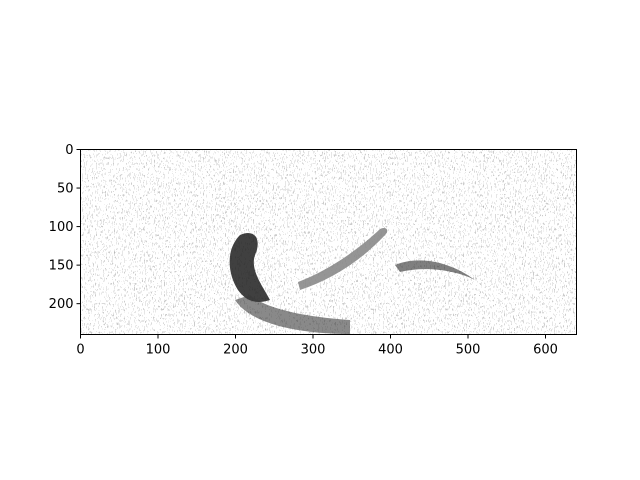 The image size is (640, 480). I want to click on x-tick-label: 600, so click(545, 350).